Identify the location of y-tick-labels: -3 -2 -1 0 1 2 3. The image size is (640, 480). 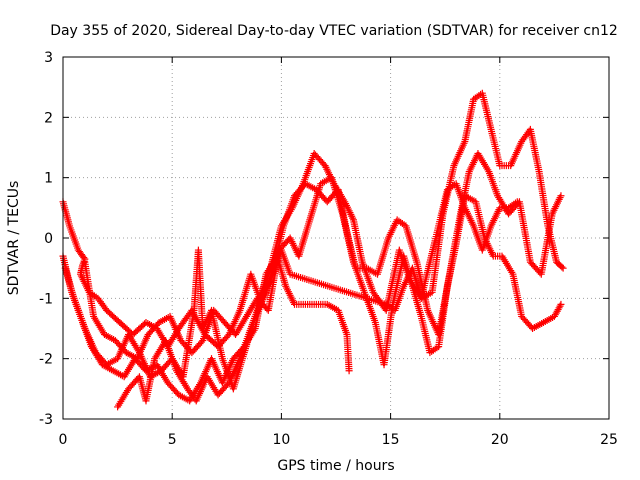
(46, 239).